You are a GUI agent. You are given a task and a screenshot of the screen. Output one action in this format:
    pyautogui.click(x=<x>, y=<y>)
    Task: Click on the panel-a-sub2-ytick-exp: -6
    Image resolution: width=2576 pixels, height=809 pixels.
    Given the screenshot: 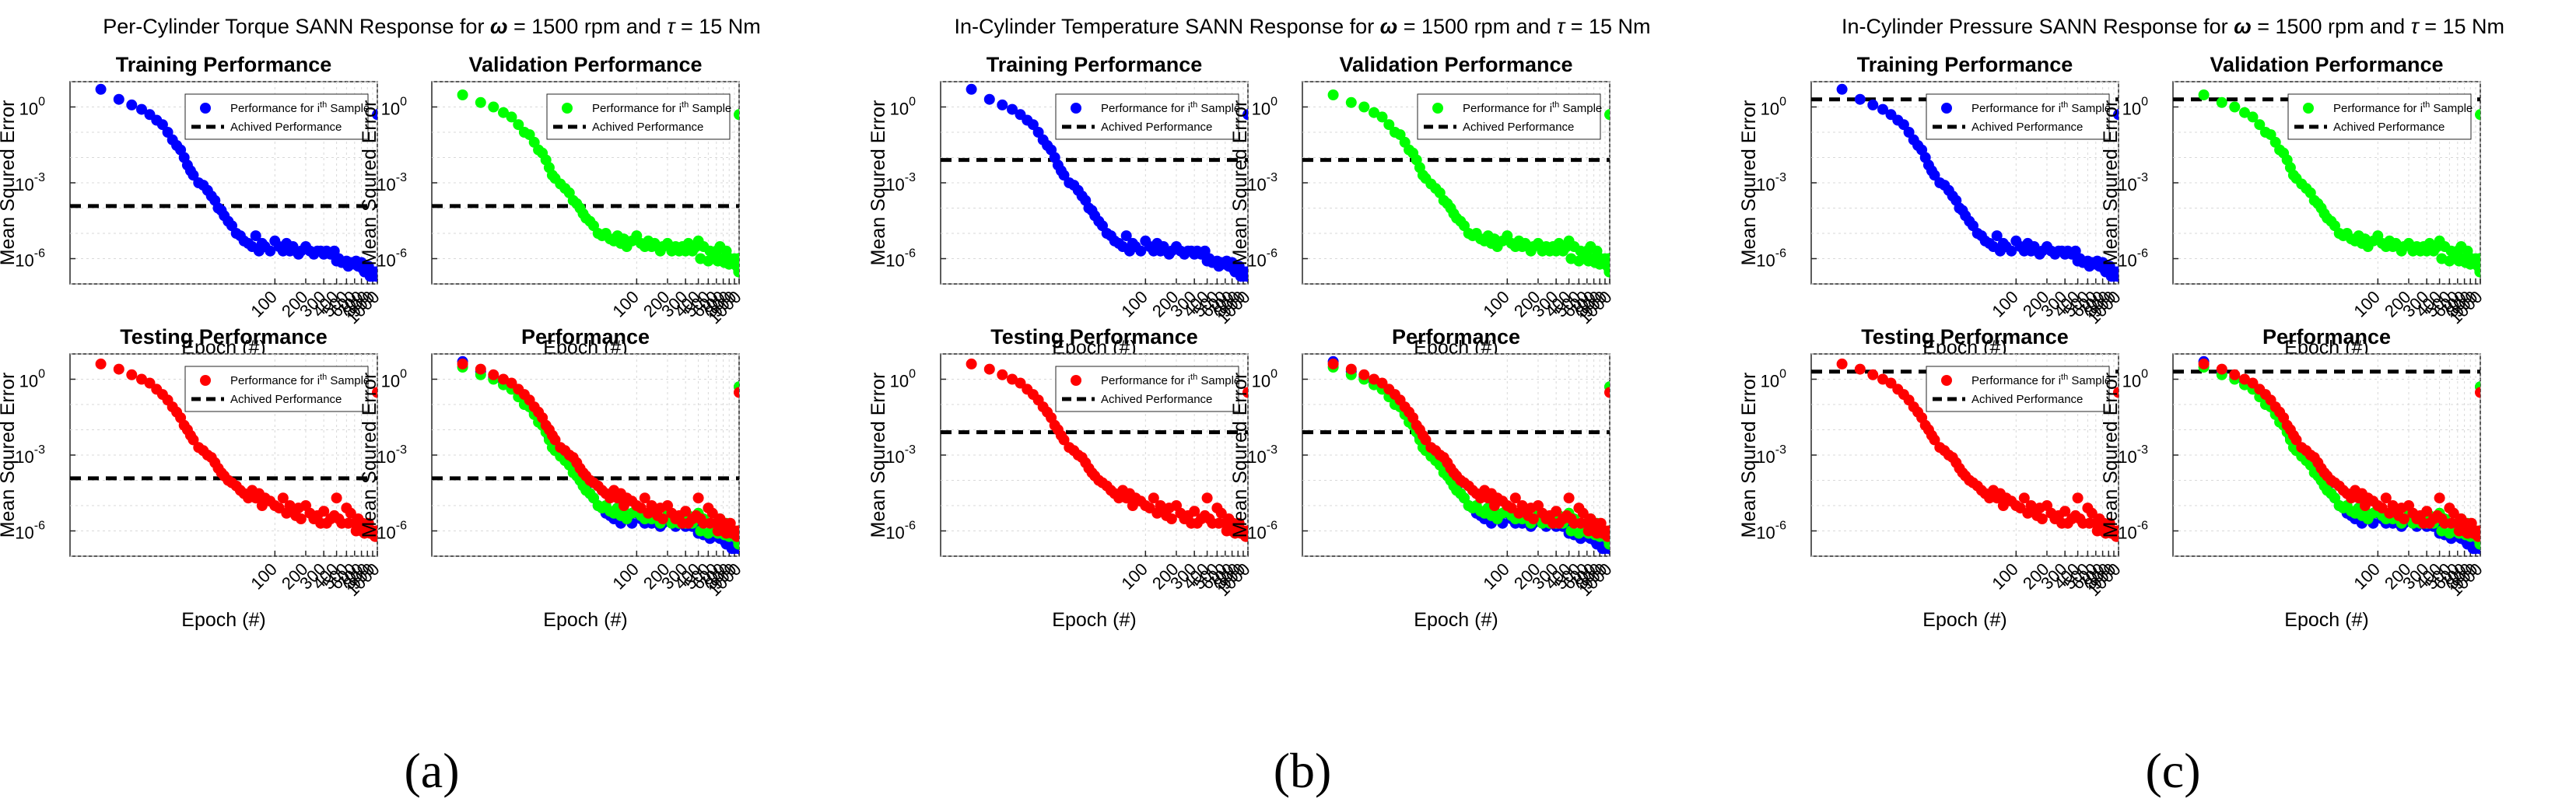 What is the action you would take?
    pyautogui.click(x=402, y=254)
    